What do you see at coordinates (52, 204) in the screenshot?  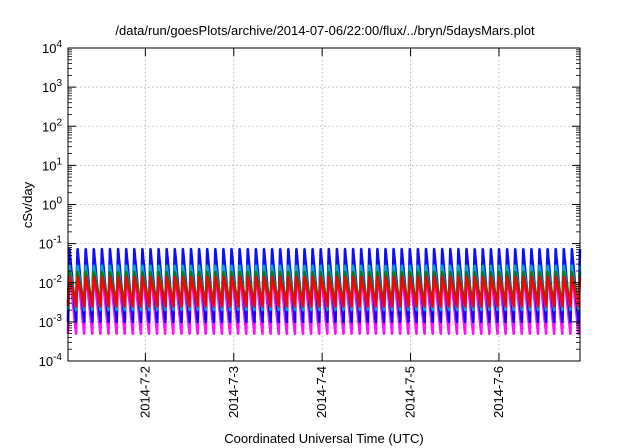 I see `y-tick-label: 10⁰` at bounding box center [52, 204].